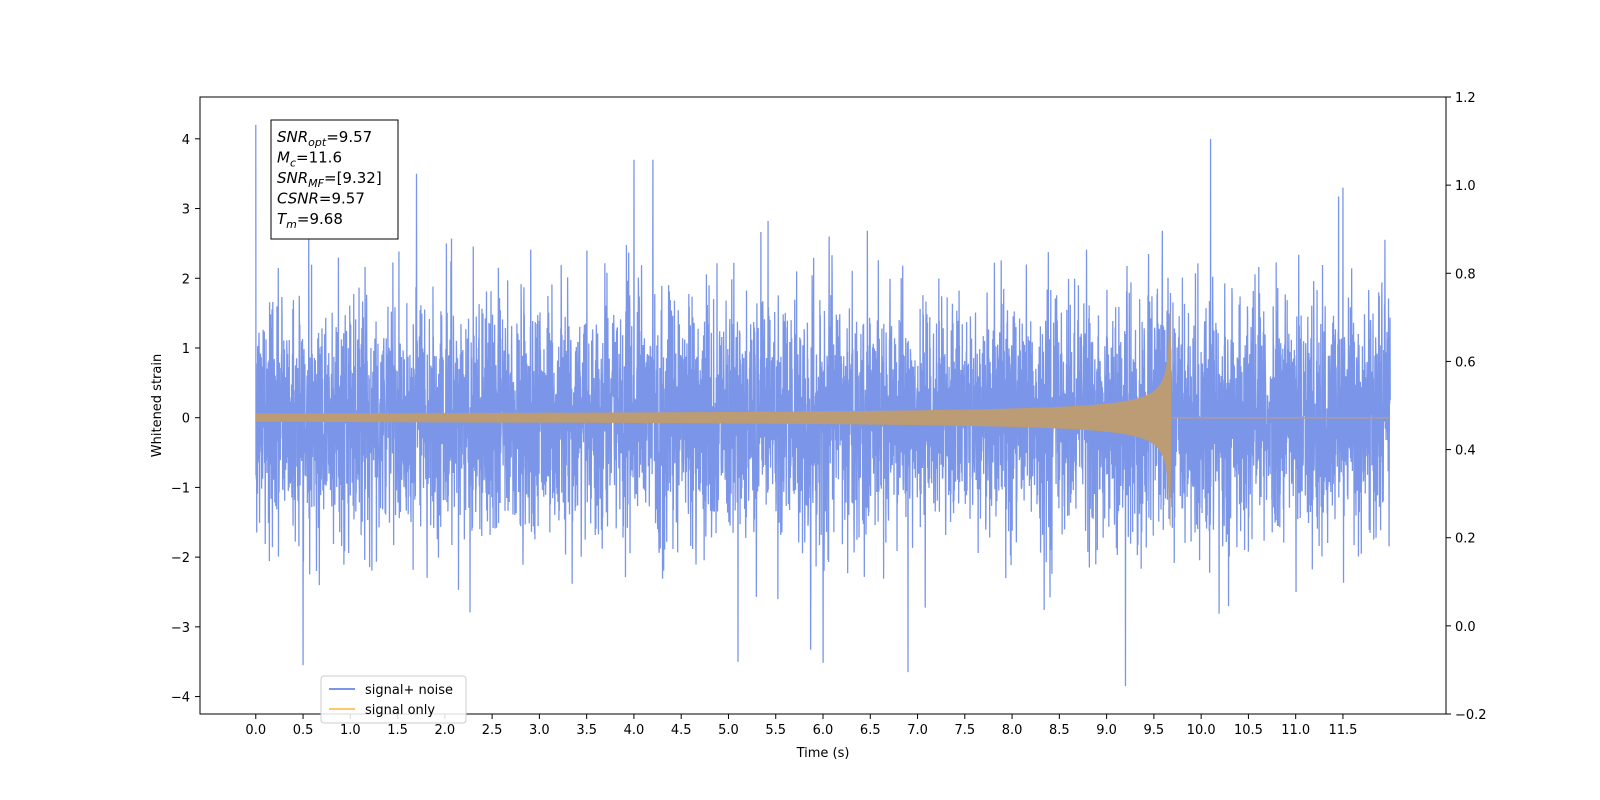 This screenshot has width=1600, height=800. What do you see at coordinates (350, 730) in the screenshot?
I see `x-tick-label: 1.0` at bounding box center [350, 730].